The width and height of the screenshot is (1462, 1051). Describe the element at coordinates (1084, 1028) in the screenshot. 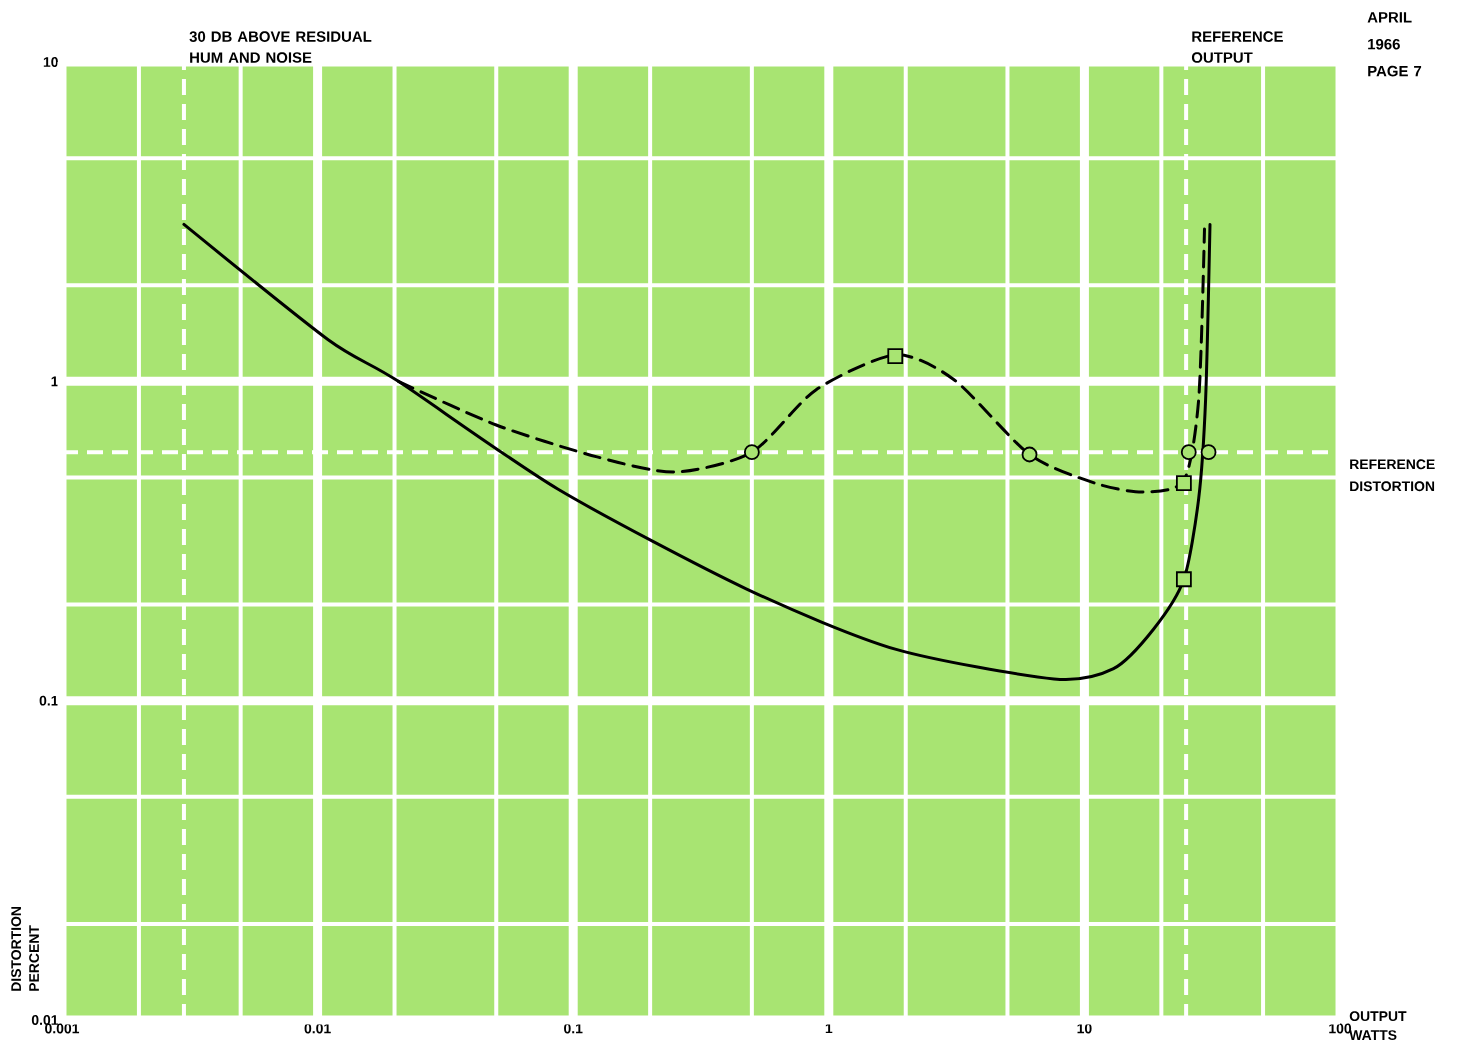

I see `x-tick-label: 10` at that location.